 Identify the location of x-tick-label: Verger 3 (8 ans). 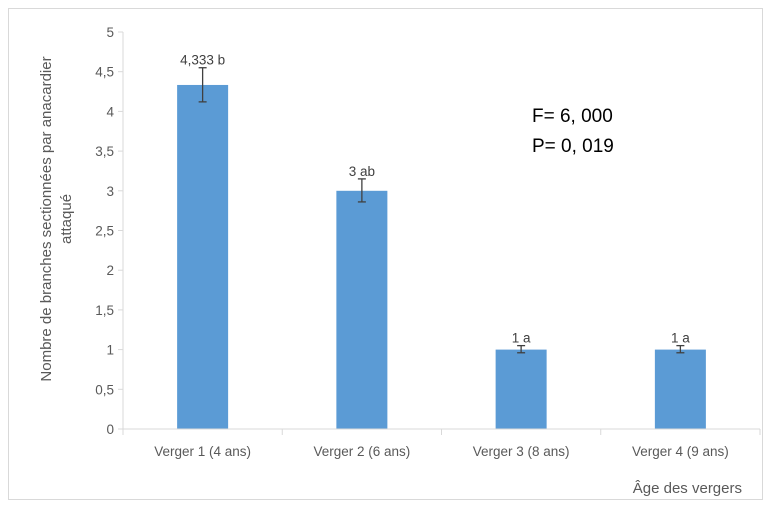
(521, 451).